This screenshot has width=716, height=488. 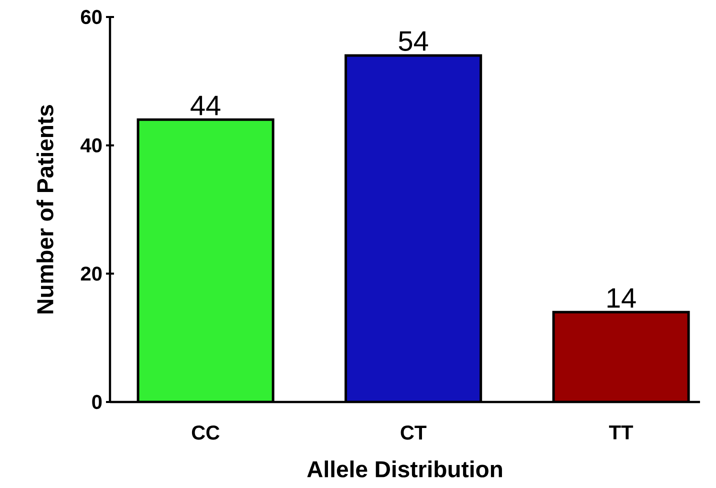 I want to click on y-axis-title: Number of Patients, so click(x=45, y=209).